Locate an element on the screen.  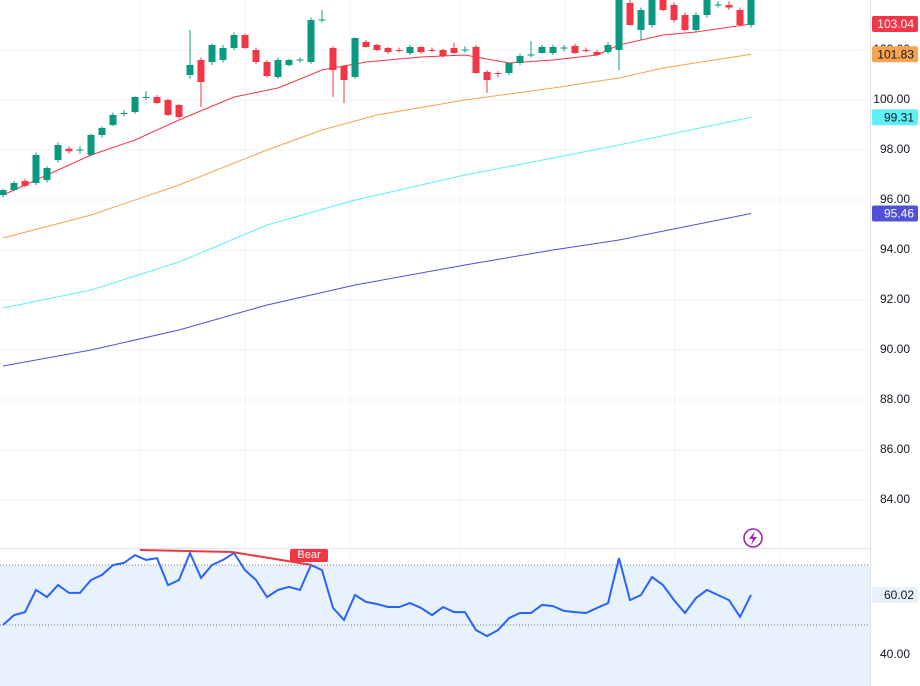
price-badge-label: 60.02 is located at coordinates (899, 595).